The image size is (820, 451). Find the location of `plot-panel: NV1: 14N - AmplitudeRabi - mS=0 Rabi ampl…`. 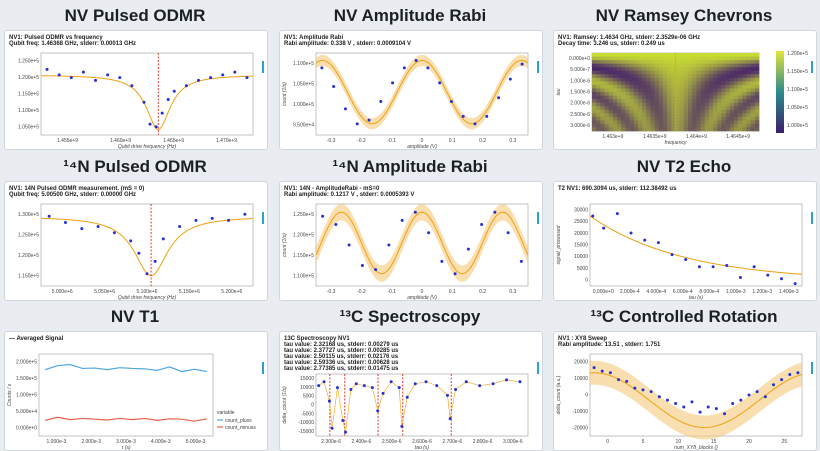

plot-panel: NV1: 14N - AmplitudeRabi - mS=0 Rabi ampl… is located at coordinates (411, 241).